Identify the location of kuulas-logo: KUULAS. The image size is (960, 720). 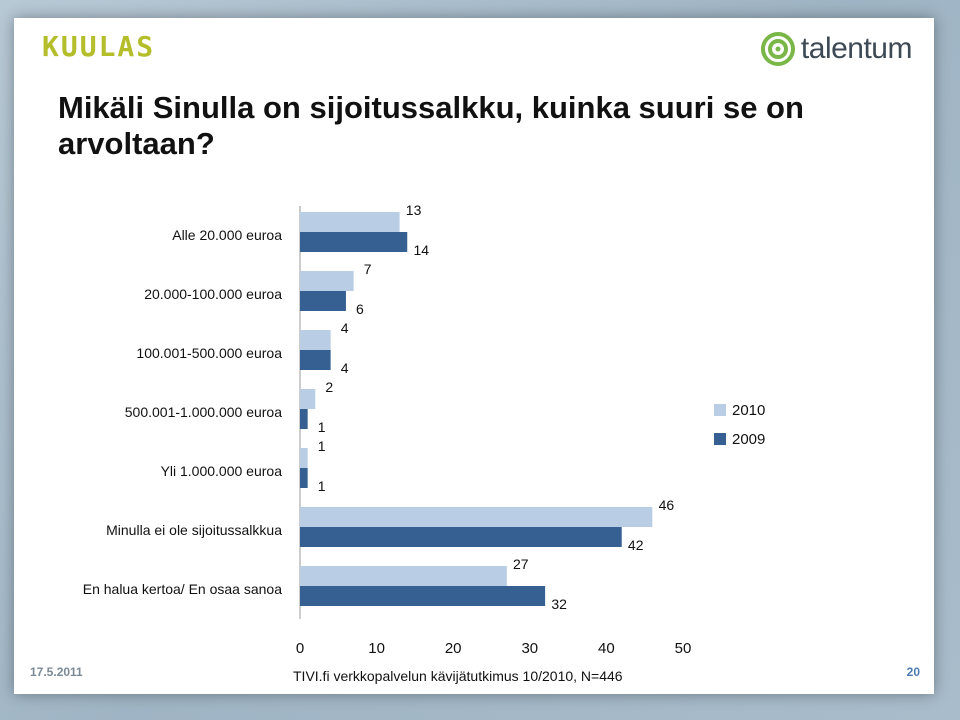
(99, 46).